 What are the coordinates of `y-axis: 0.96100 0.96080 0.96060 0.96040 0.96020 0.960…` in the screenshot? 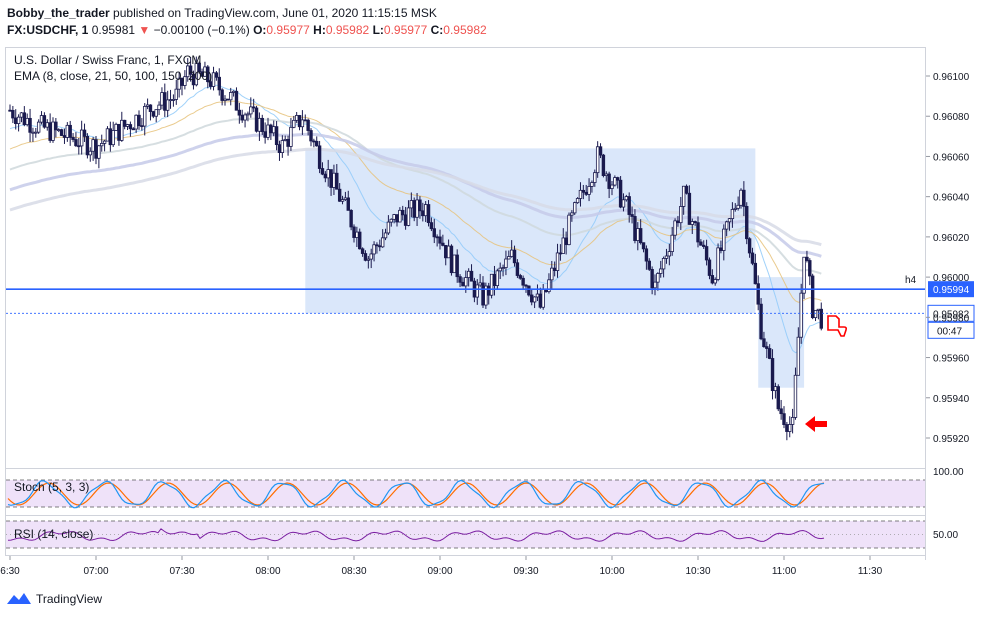 It's located at (948, 258).